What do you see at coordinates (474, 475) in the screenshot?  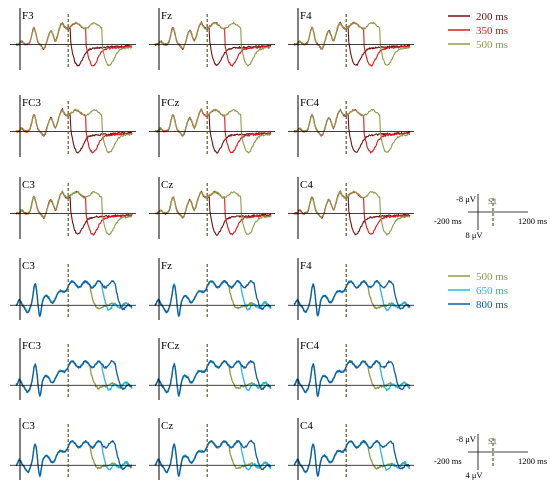 I see `scale-y-bottom-label: 4 μV` at bounding box center [474, 475].